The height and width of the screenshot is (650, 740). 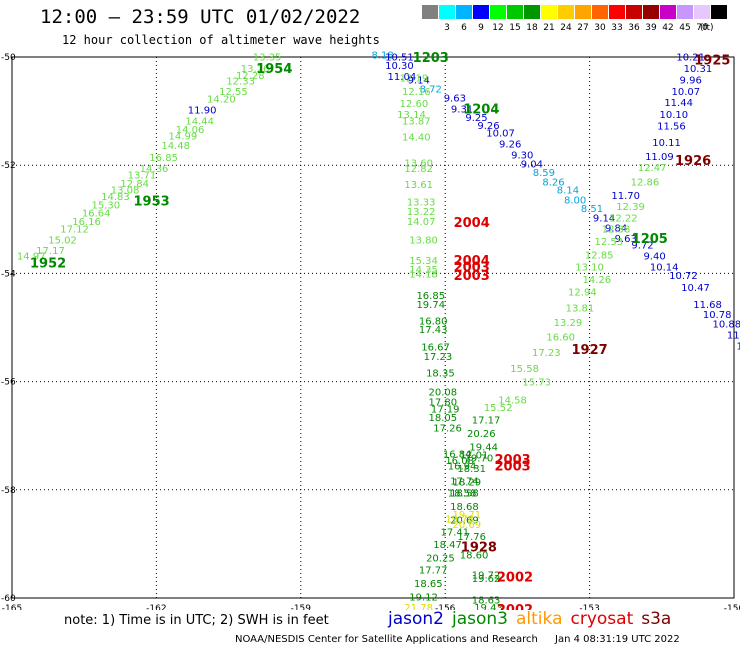 I want to click on wave-height-value: 9.72, so click(x=642, y=246).